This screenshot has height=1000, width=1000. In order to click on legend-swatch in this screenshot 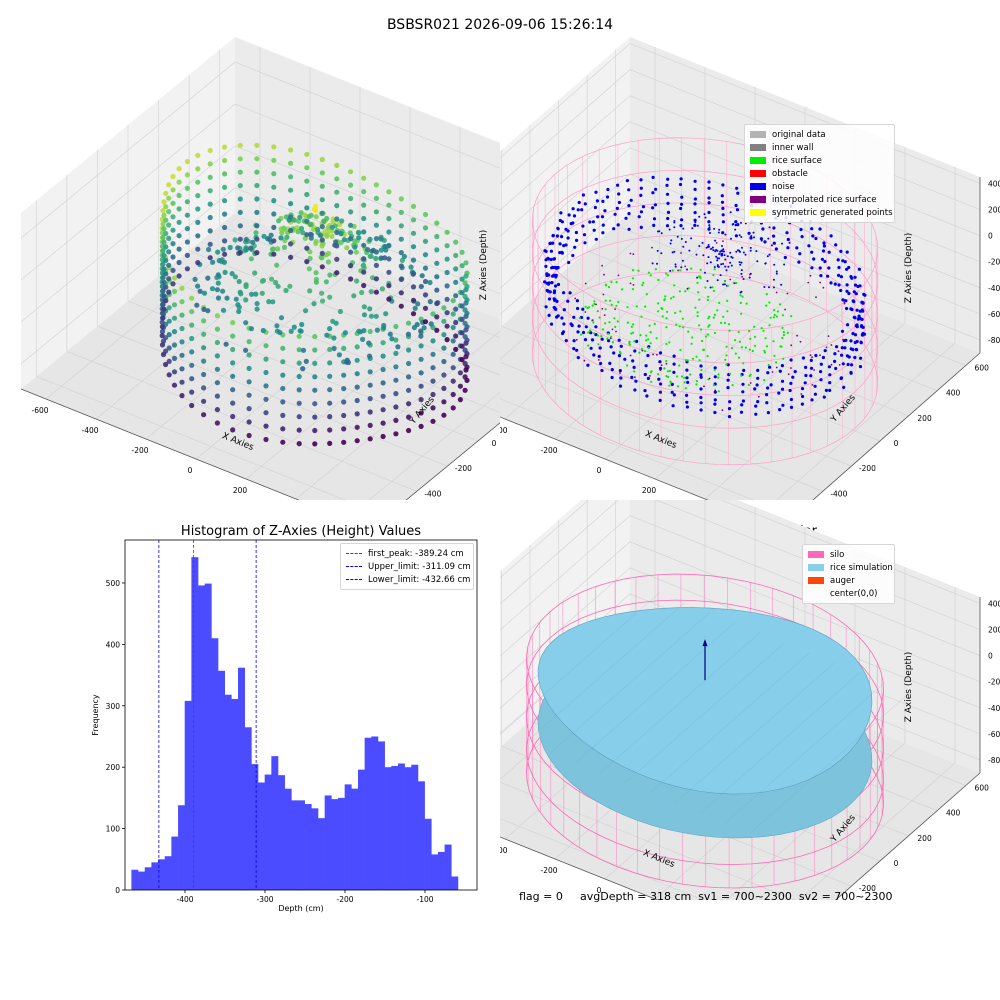, I will do `click(816, 593)`.